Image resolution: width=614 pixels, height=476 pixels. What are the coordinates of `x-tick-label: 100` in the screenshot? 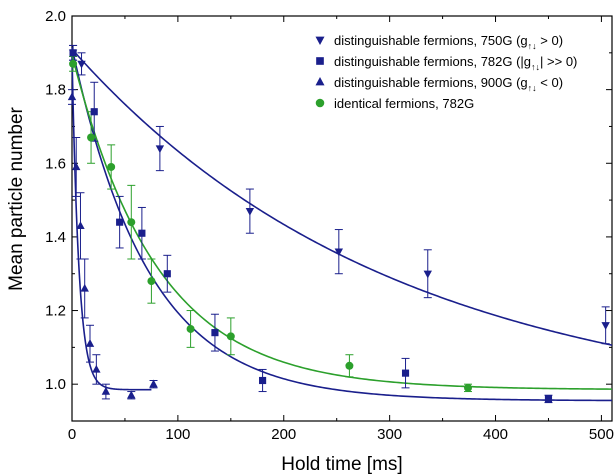 It's located at (177, 434).